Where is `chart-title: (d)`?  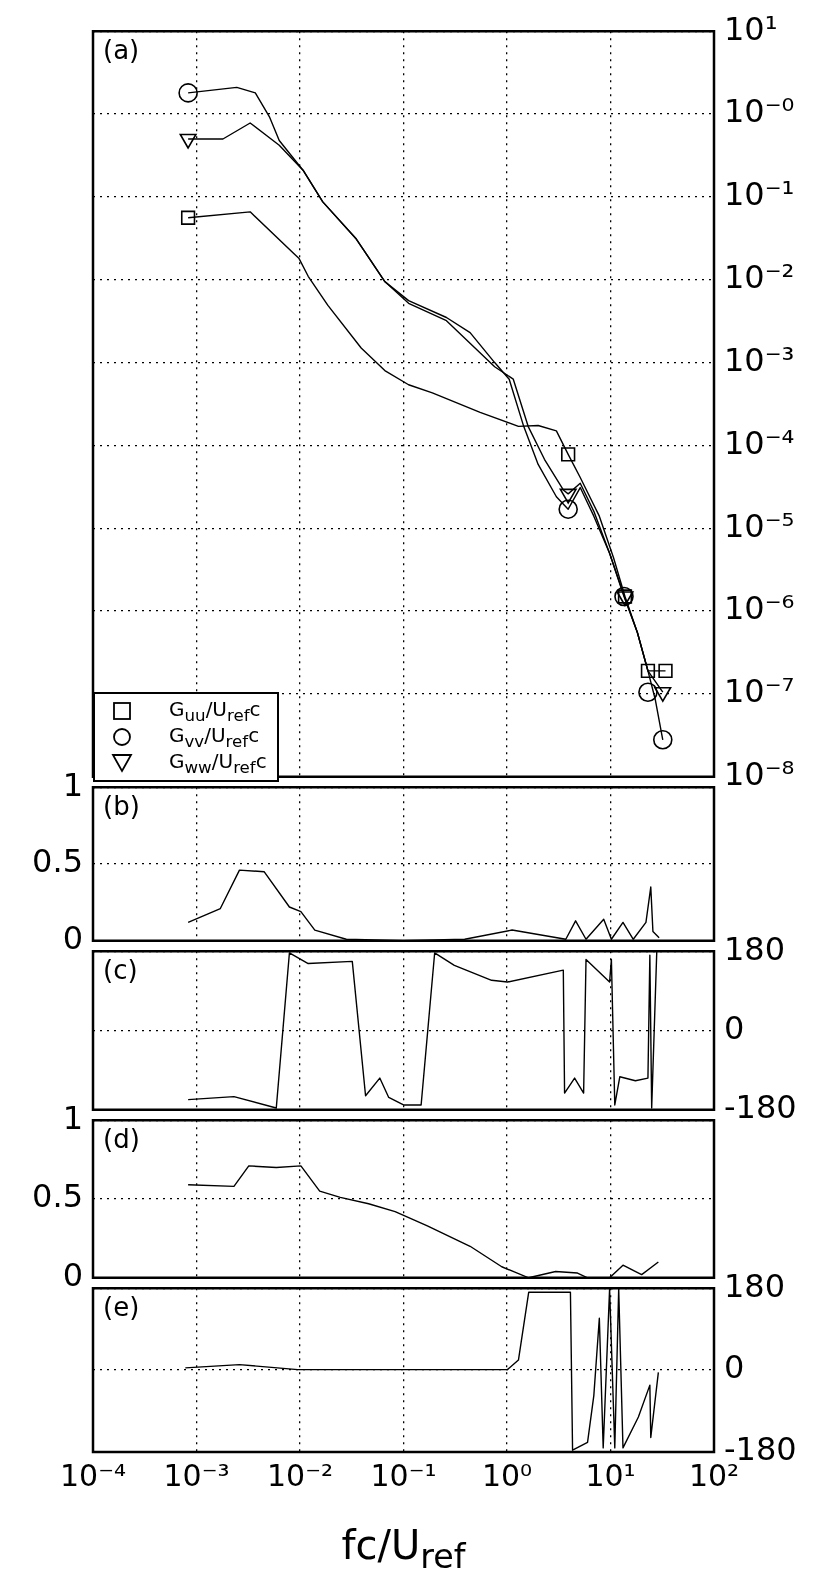
chart-title: (d) is located at coordinates (121, 1138).